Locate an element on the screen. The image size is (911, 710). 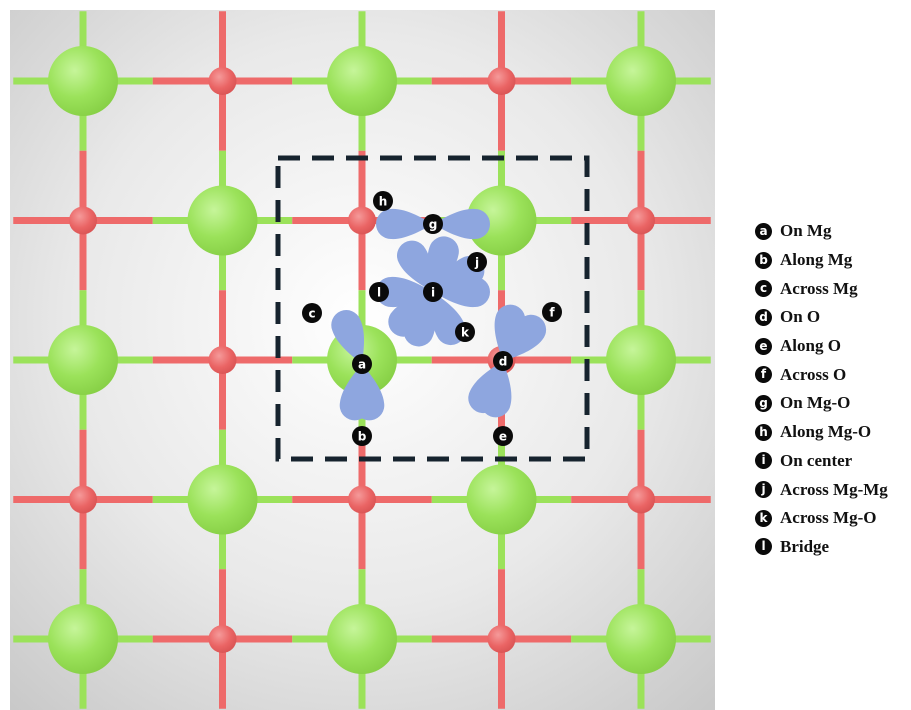
site-marker-label: k is located at coordinates (465, 333).